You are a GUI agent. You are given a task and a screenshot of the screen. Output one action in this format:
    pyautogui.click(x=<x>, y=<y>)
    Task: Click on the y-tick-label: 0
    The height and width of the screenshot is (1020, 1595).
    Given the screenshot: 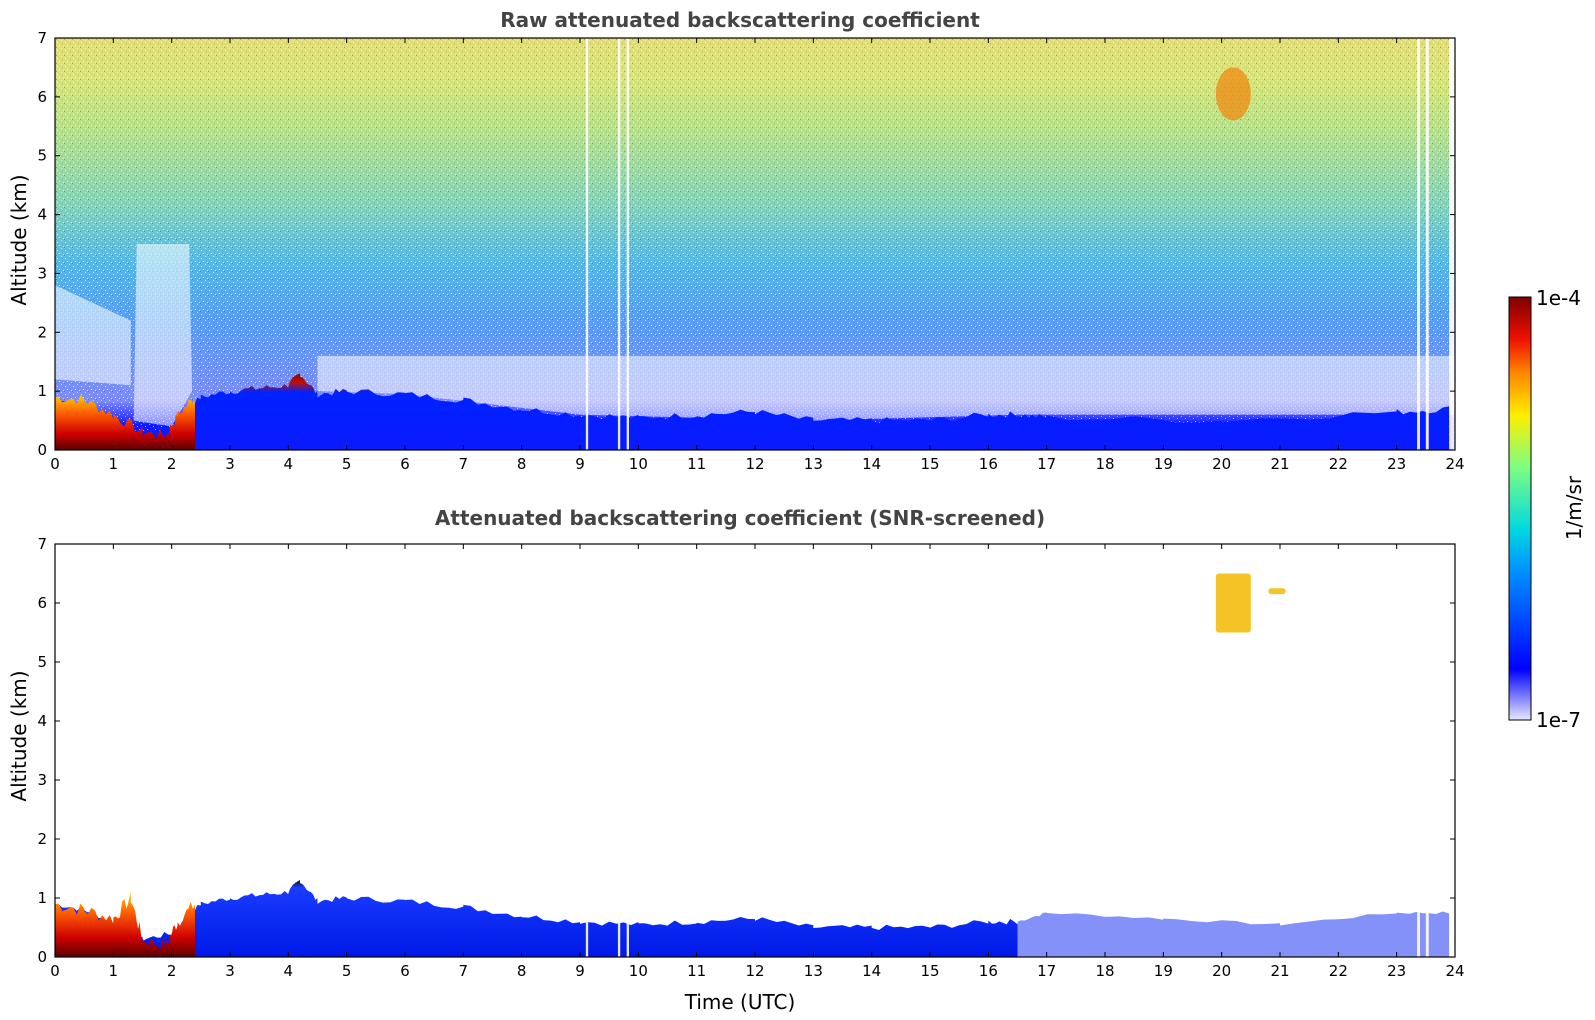 What is the action you would take?
    pyautogui.click(x=42, y=450)
    